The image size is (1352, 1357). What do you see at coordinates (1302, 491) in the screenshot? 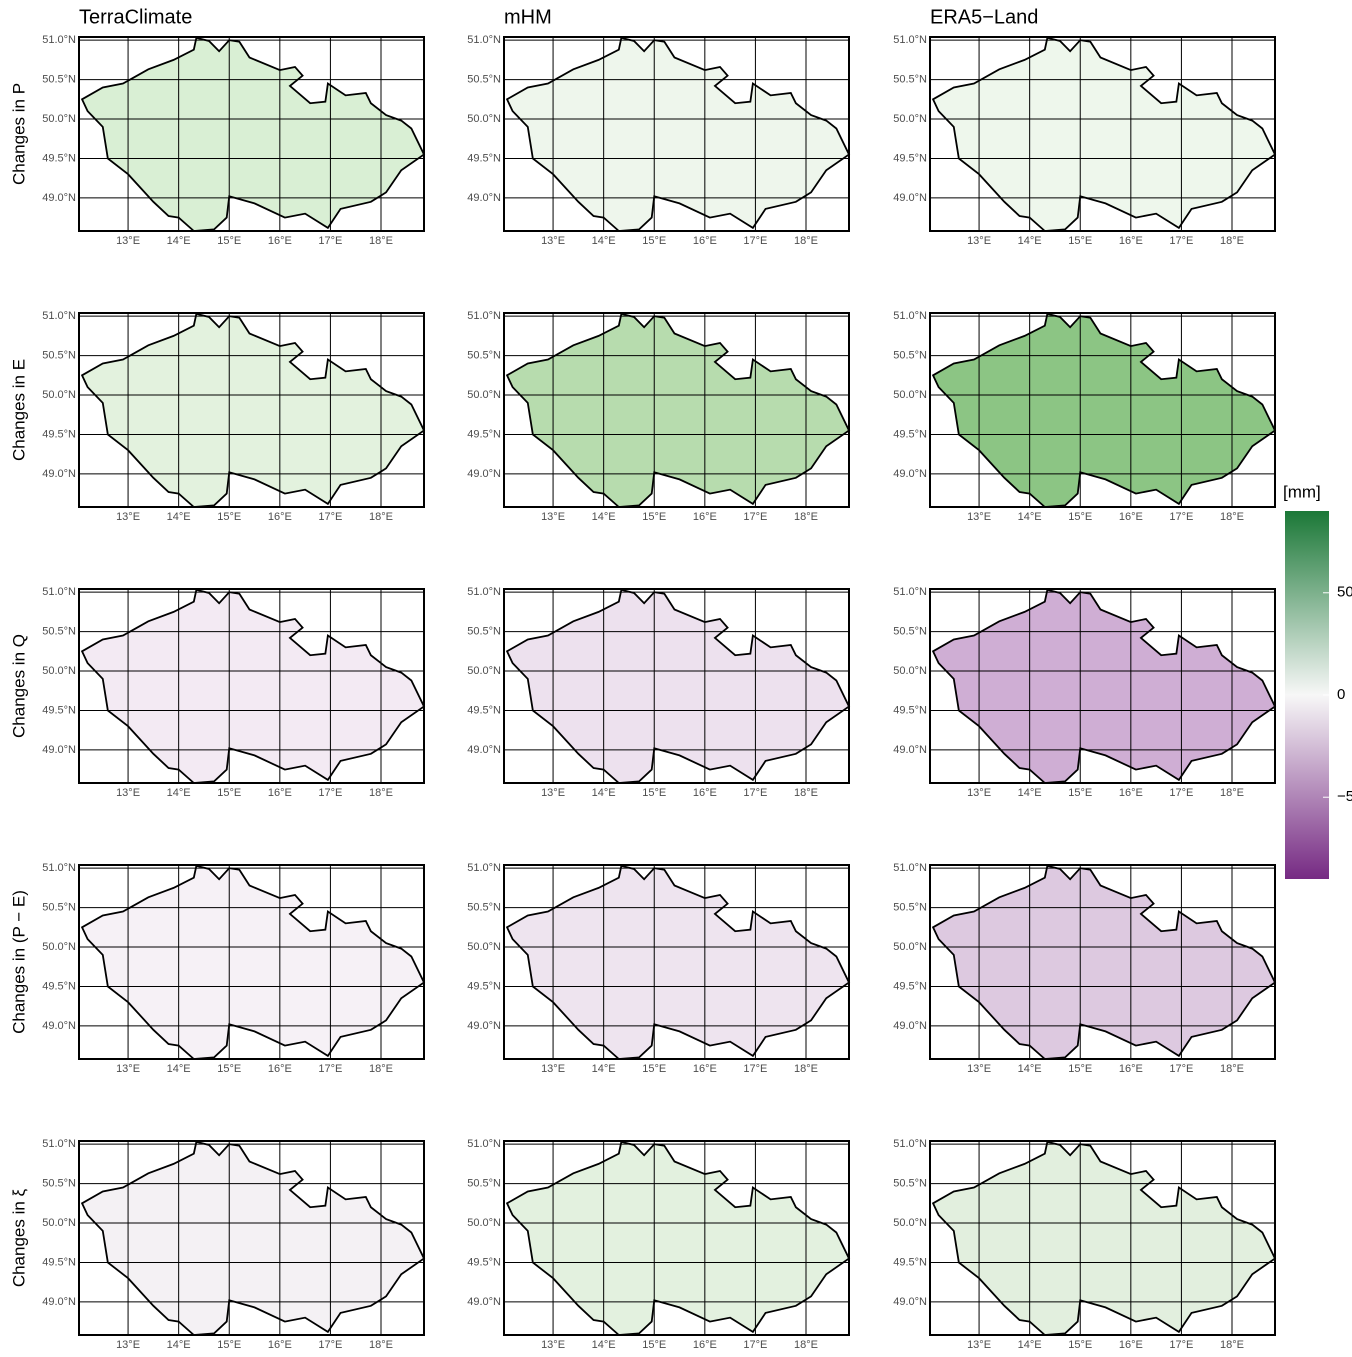
I see `colorbar-label: [mm]` at bounding box center [1302, 491].